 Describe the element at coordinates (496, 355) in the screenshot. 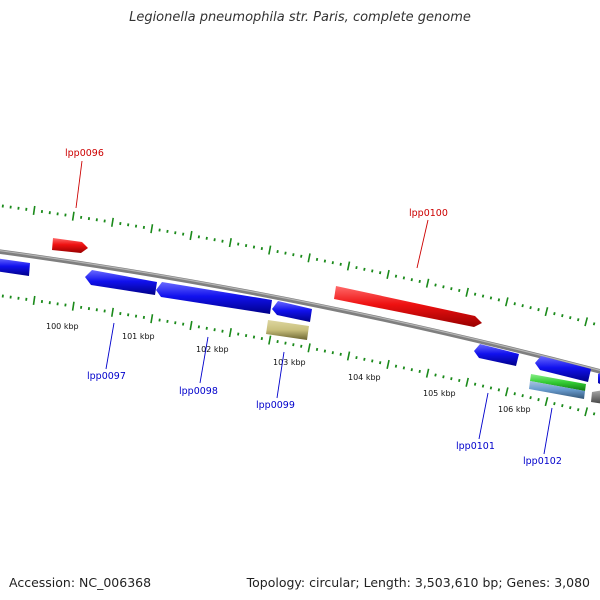

I see `gene-arrow-lpp0101` at that location.